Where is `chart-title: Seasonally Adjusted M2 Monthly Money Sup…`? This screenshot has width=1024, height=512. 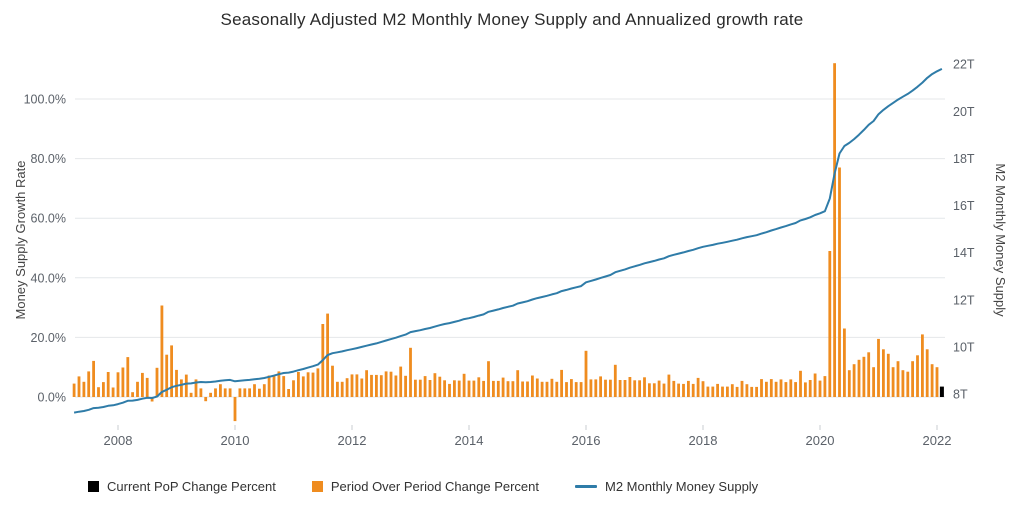
chart-title: Seasonally Adjusted M2 Monthly Money Sup… is located at coordinates (512, 19).